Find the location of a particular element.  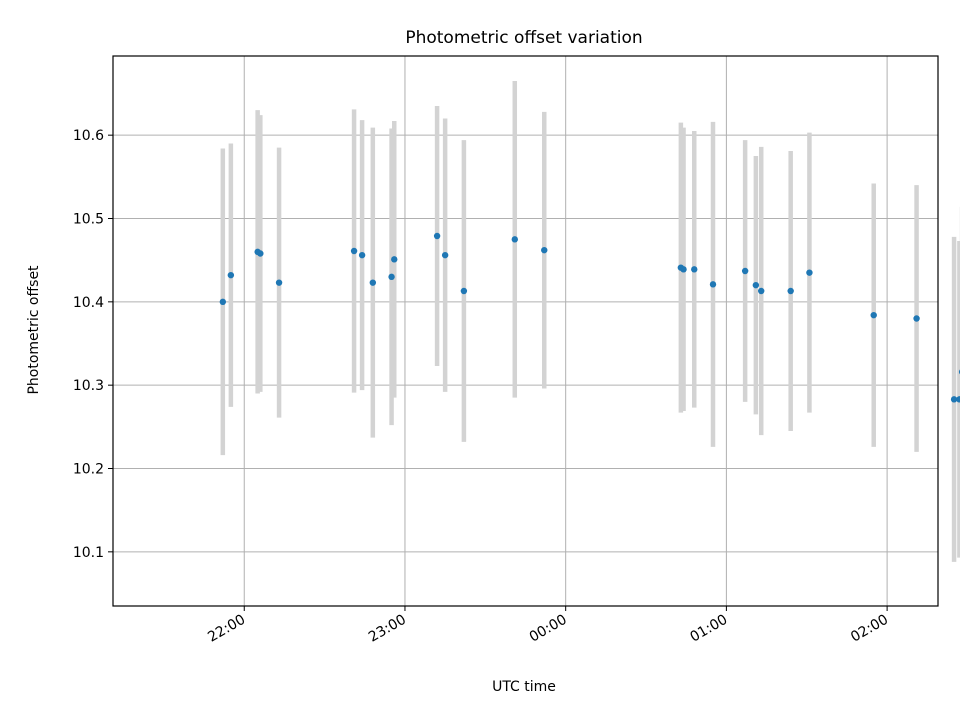

y-axis-ticks: 10.1 10.2 10.3 10.4 10.5 10.6 is located at coordinates (93, 344).